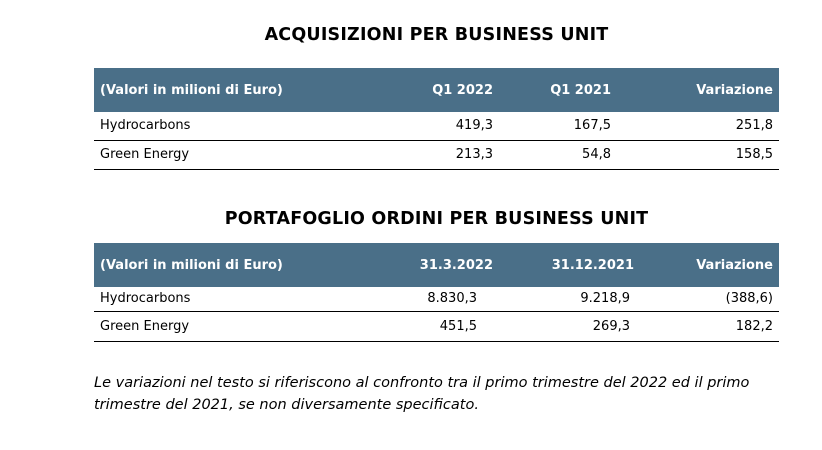 The image size is (822, 450). What do you see at coordinates (569, 265) in the screenshot?
I see `header-cell: 31.12.2021` at bounding box center [569, 265].